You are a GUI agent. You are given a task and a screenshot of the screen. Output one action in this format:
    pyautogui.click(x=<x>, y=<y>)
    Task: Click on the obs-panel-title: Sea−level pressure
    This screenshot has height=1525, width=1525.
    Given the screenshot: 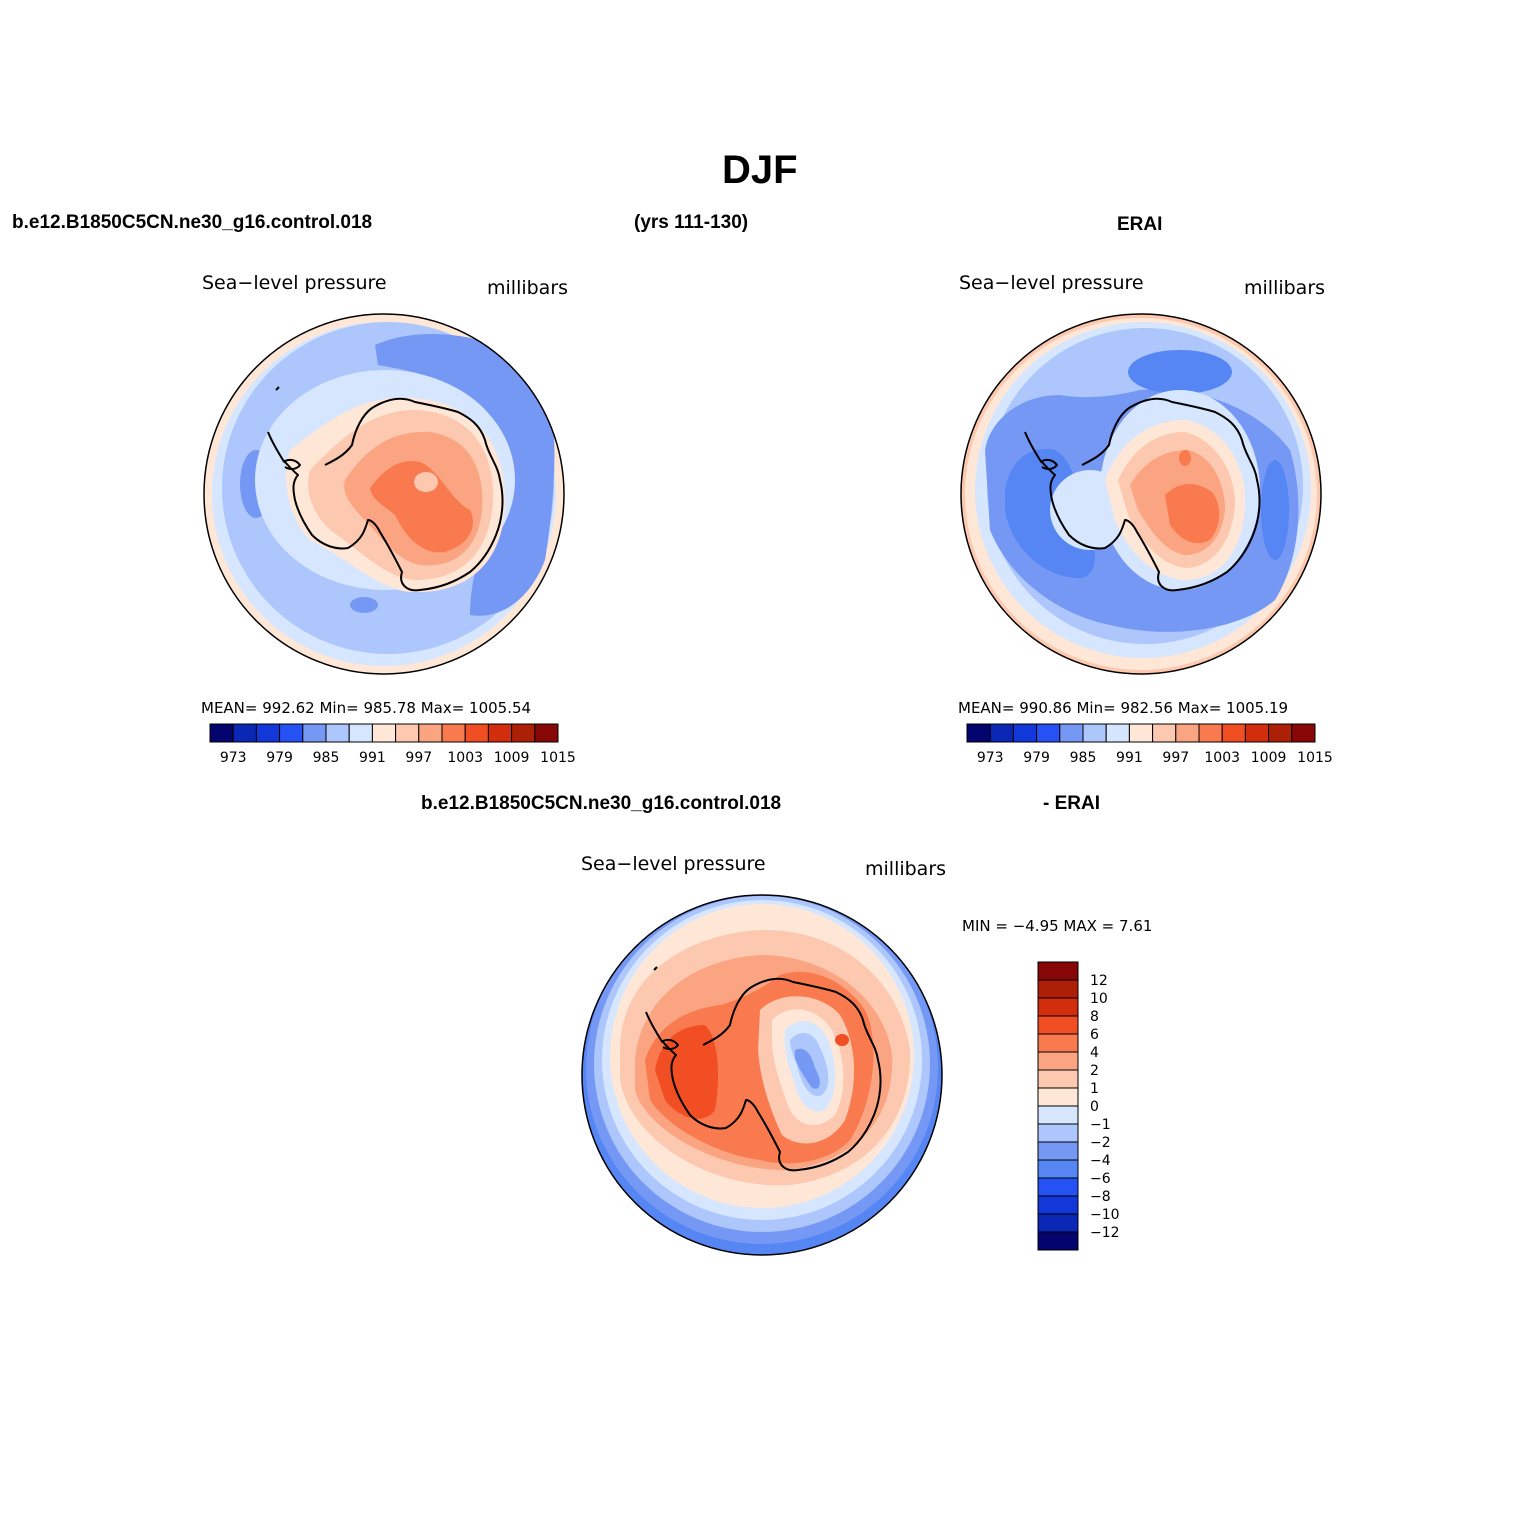 What is the action you would take?
    pyautogui.click(x=1051, y=283)
    